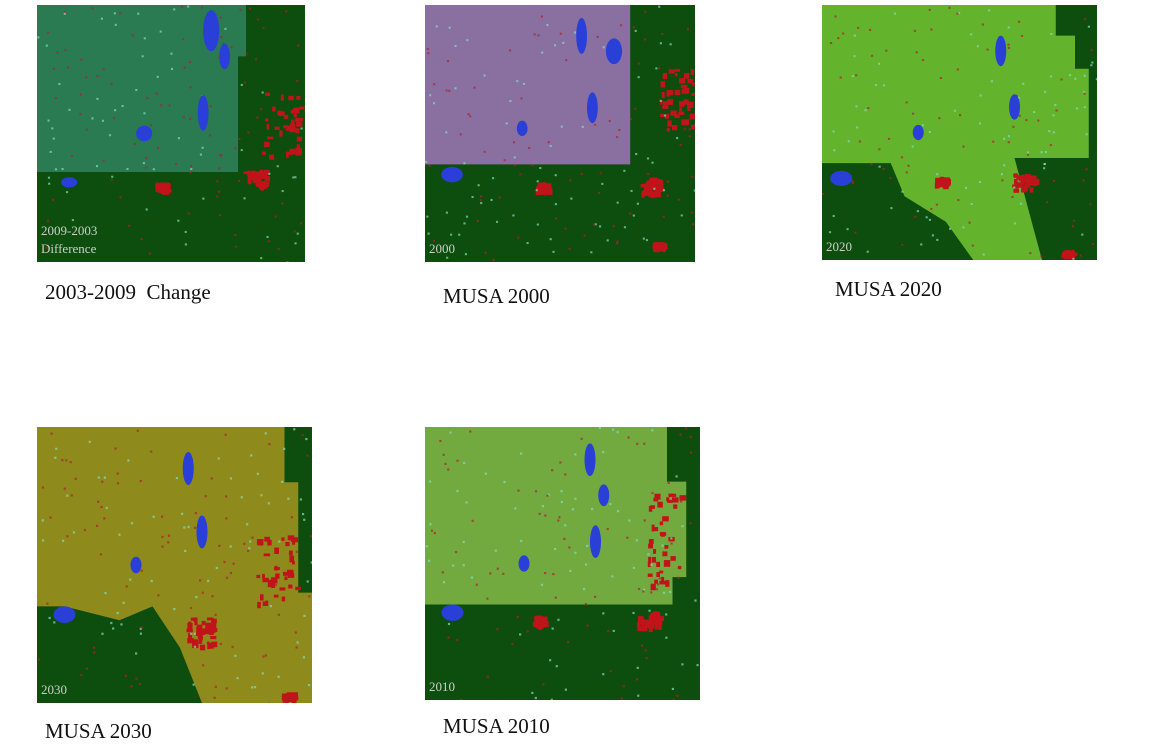  Describe the element at coordinates (174, 565) in the screenshot. I see `map-image: 2030` at that location.